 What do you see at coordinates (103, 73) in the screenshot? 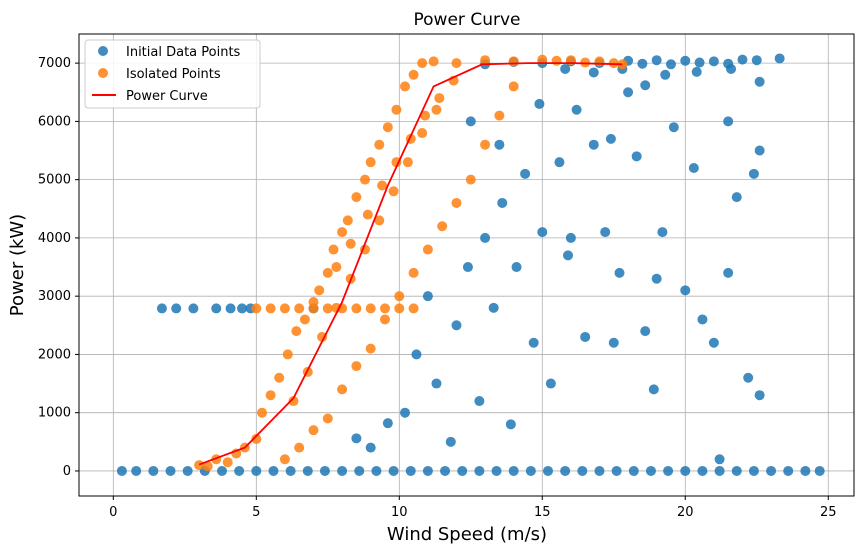
I see `legend-marker-isolated` at bounding box center [103, 73].